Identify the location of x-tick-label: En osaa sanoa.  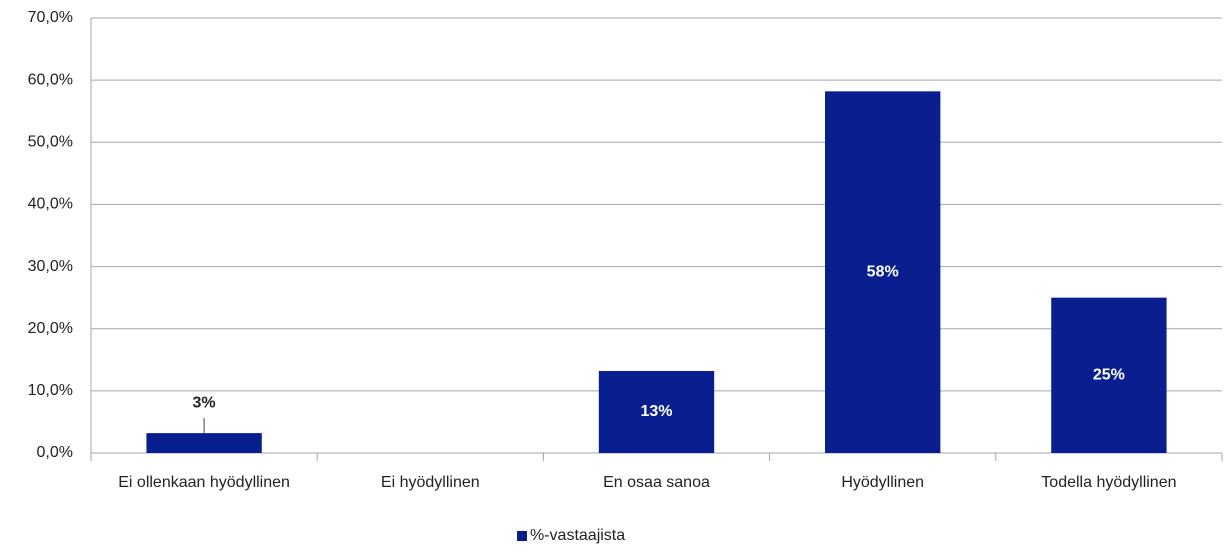
(656, 482).